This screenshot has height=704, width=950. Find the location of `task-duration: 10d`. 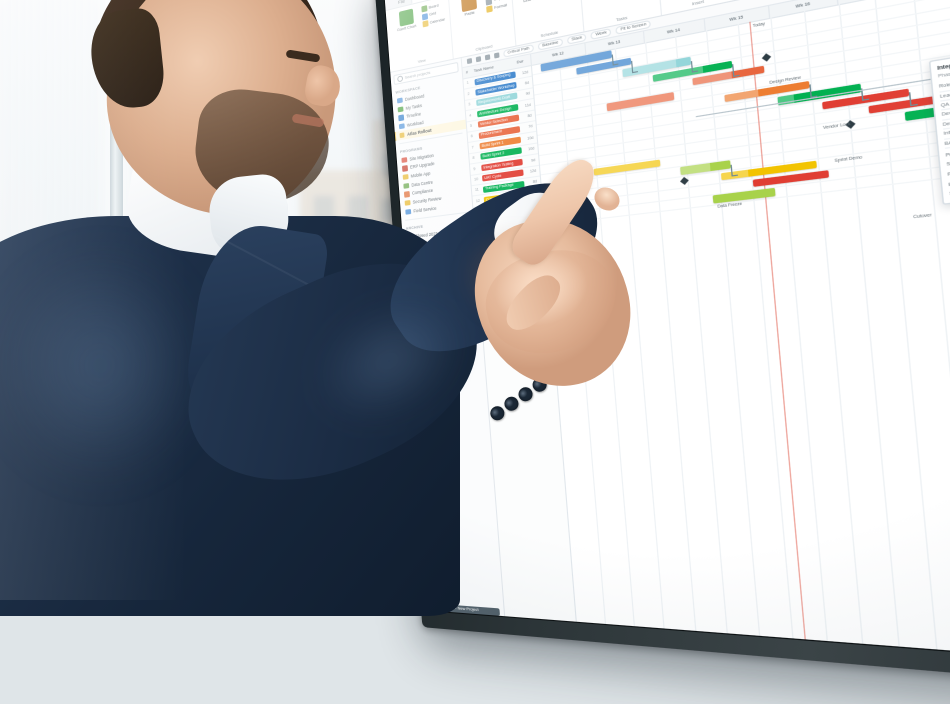

task-duration: 10d is located at coordinates (535, 227).